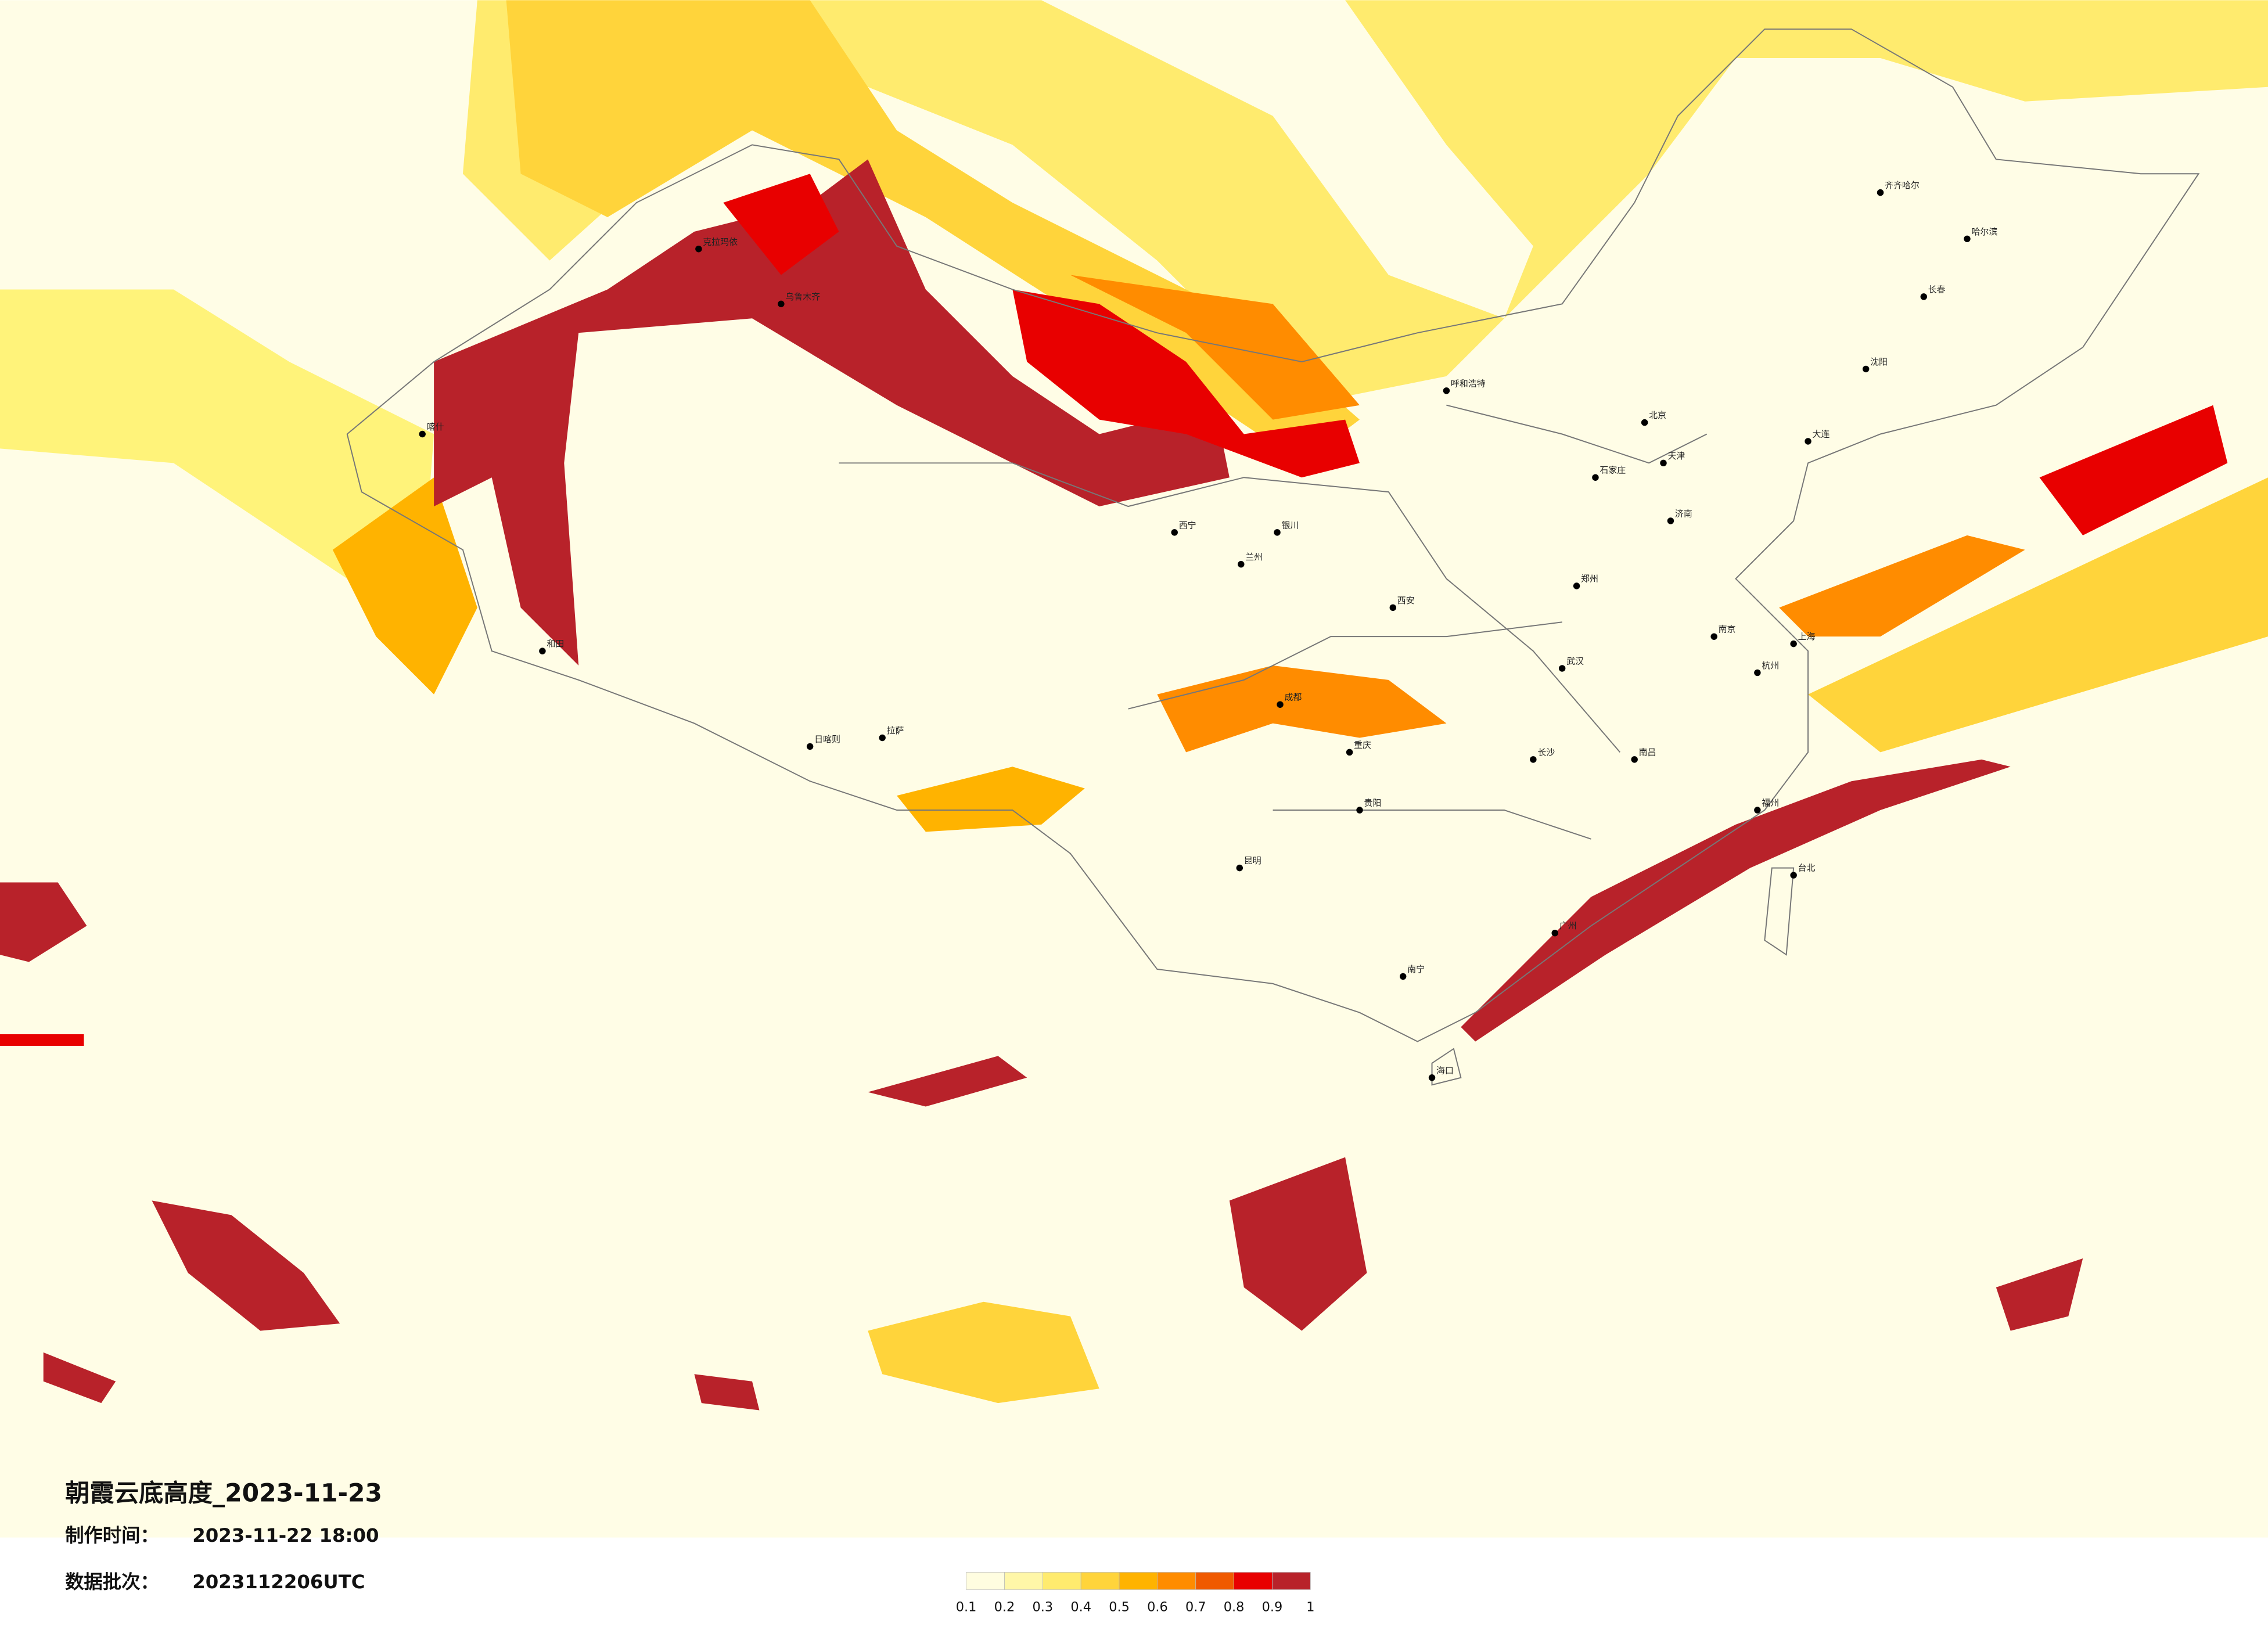  Describe the element at coordinates (1807, 636) in the screenshot. I see `city-label: 上海` at that location.